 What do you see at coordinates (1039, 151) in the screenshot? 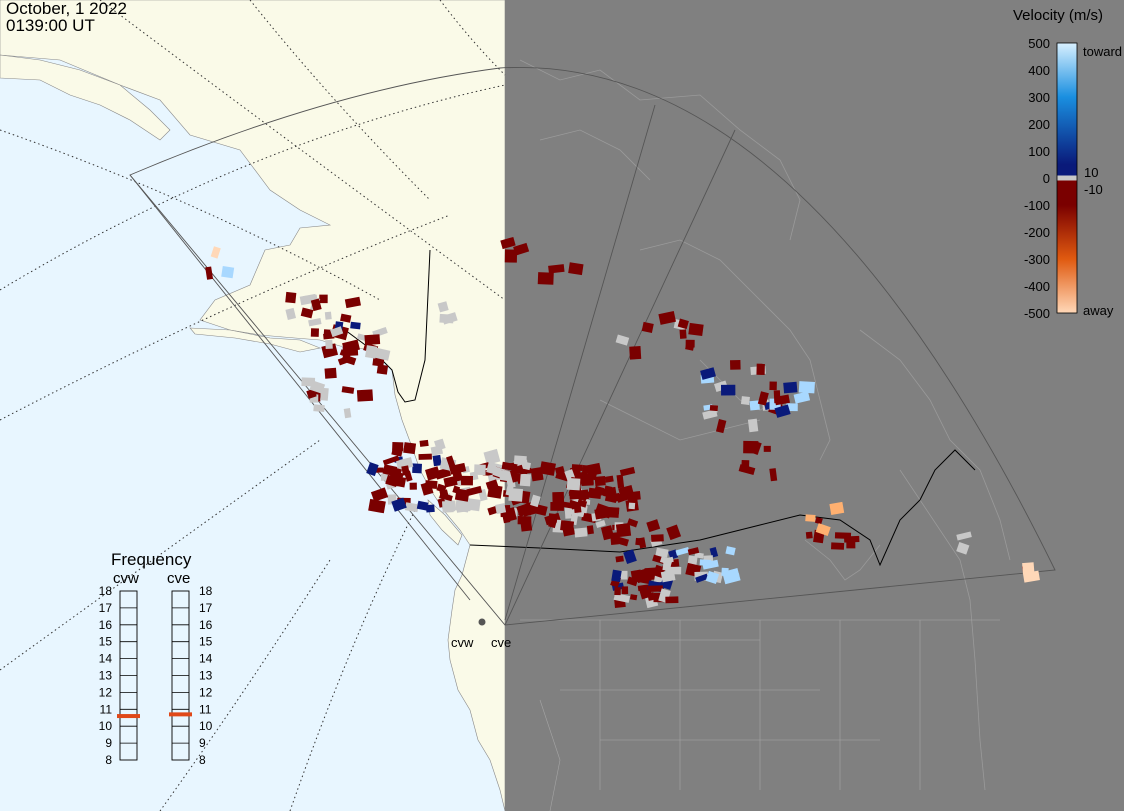
I see `velocity-tick-label: 100` at bounding box center [1039, 151].